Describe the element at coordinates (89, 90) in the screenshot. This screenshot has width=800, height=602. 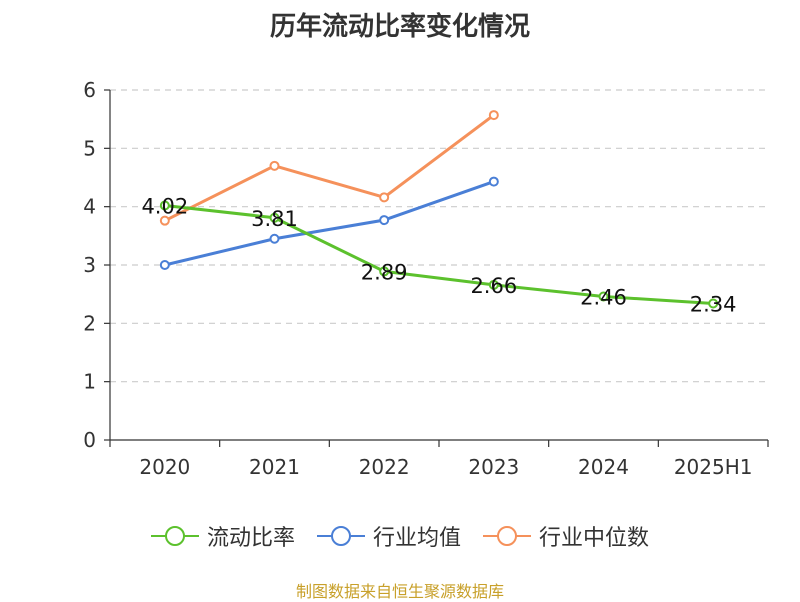
I see `y-tick-label-6: 6` at that location.